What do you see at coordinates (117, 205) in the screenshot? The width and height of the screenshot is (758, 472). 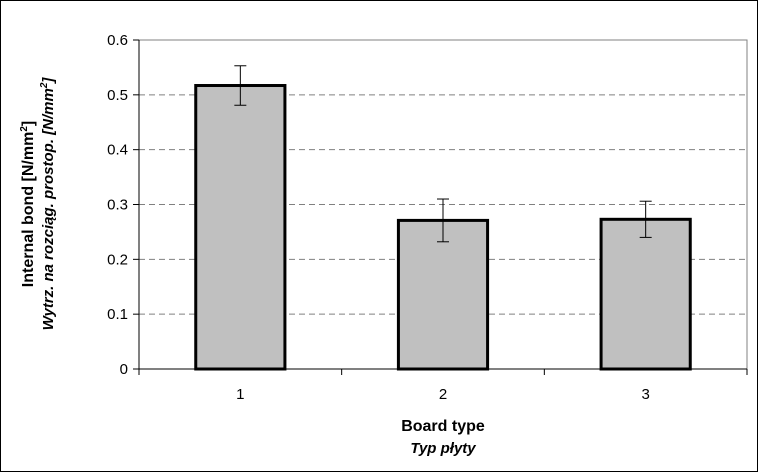 I see `y-tick-label: 0.3` at bounding box center [117, 205].